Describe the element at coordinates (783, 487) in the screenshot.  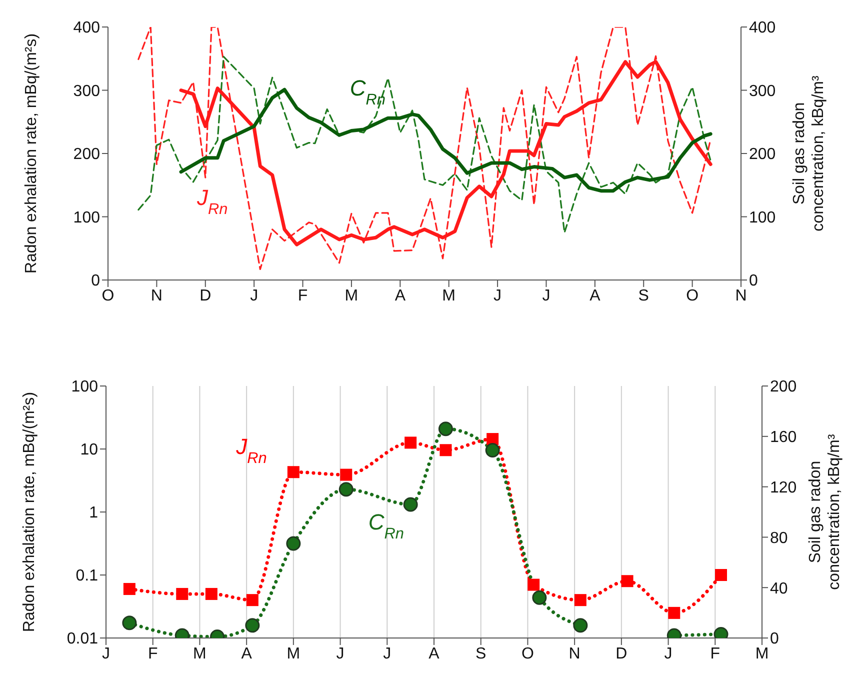
I see `y2-tick-label: 120` at that location.